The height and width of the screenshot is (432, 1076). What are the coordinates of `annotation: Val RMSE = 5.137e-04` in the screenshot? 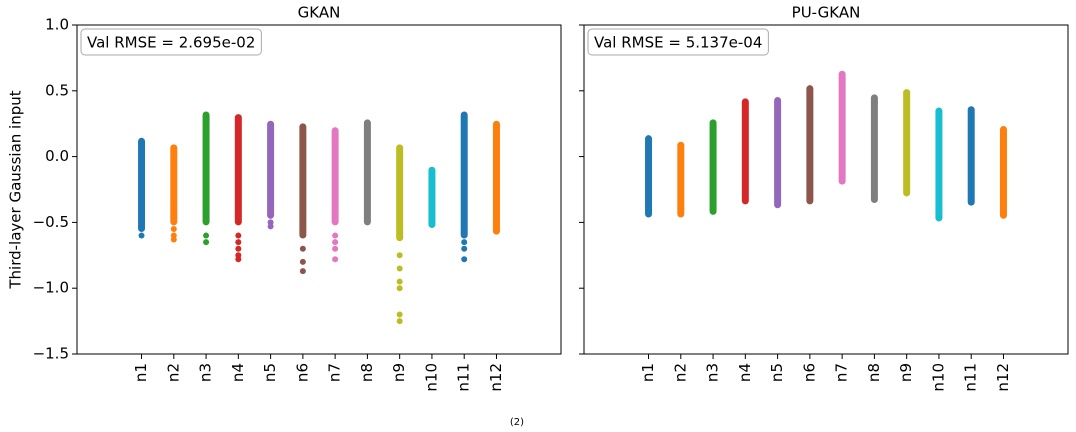 It's located at (678, 43).